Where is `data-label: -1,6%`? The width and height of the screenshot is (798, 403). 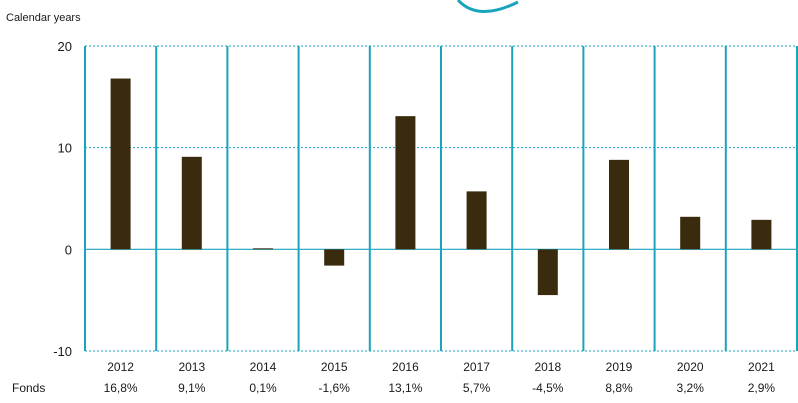
data-label: -1,6% is located at coordinates (335, 388).